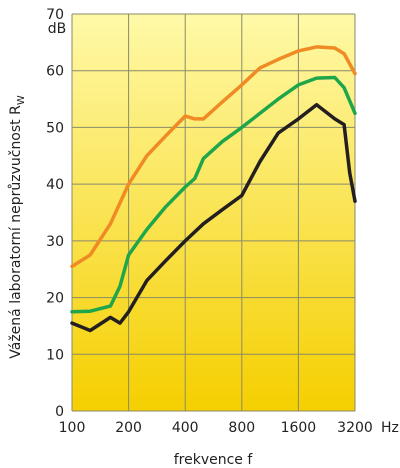 The width and height of the screenshot is (400, 468). Describe the element at coordinates (55, 185) in the screenshot. I see `y-tick-label: 40` at that location.